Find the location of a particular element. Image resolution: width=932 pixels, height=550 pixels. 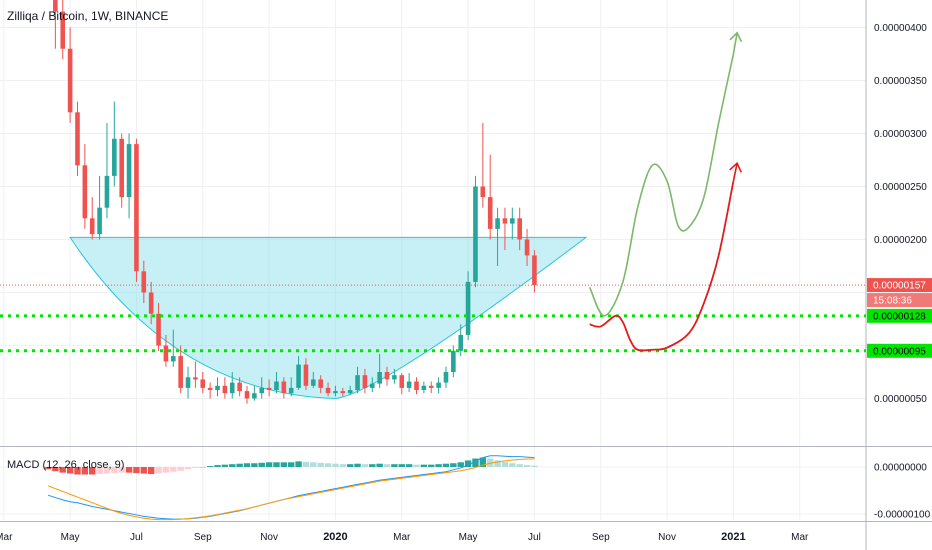

x-tick-label: 2020 is located at coordinates (335, 537).